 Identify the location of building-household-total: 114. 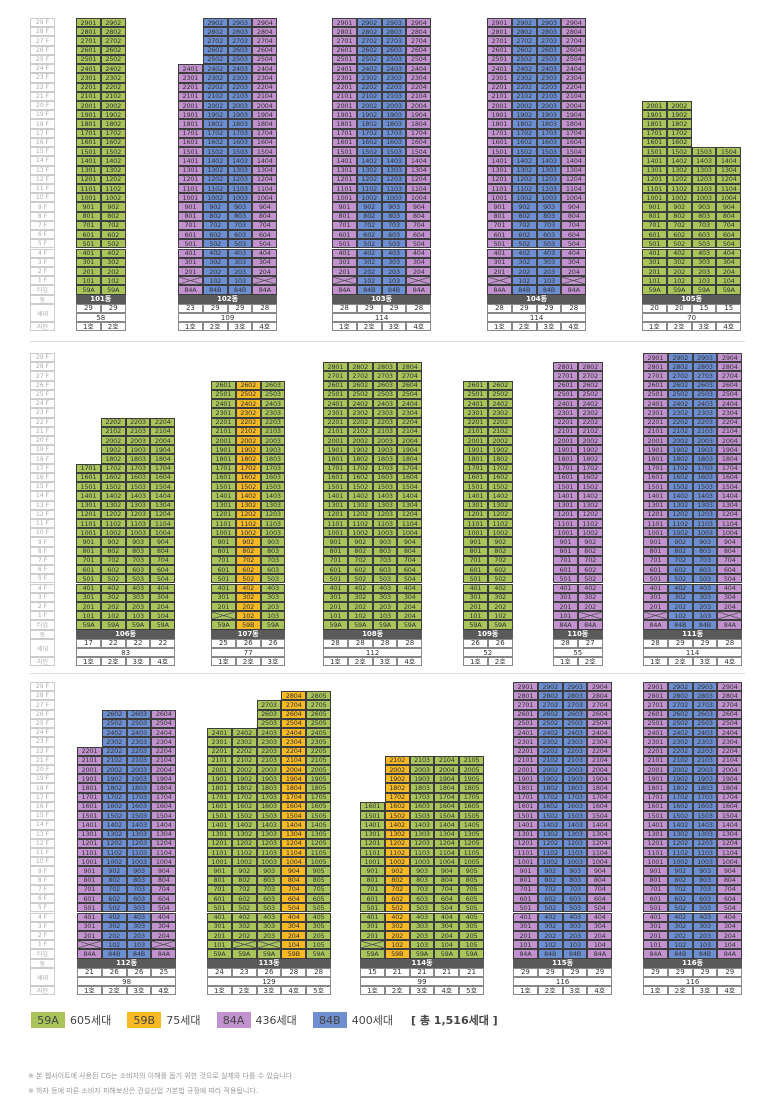
(537, 318).